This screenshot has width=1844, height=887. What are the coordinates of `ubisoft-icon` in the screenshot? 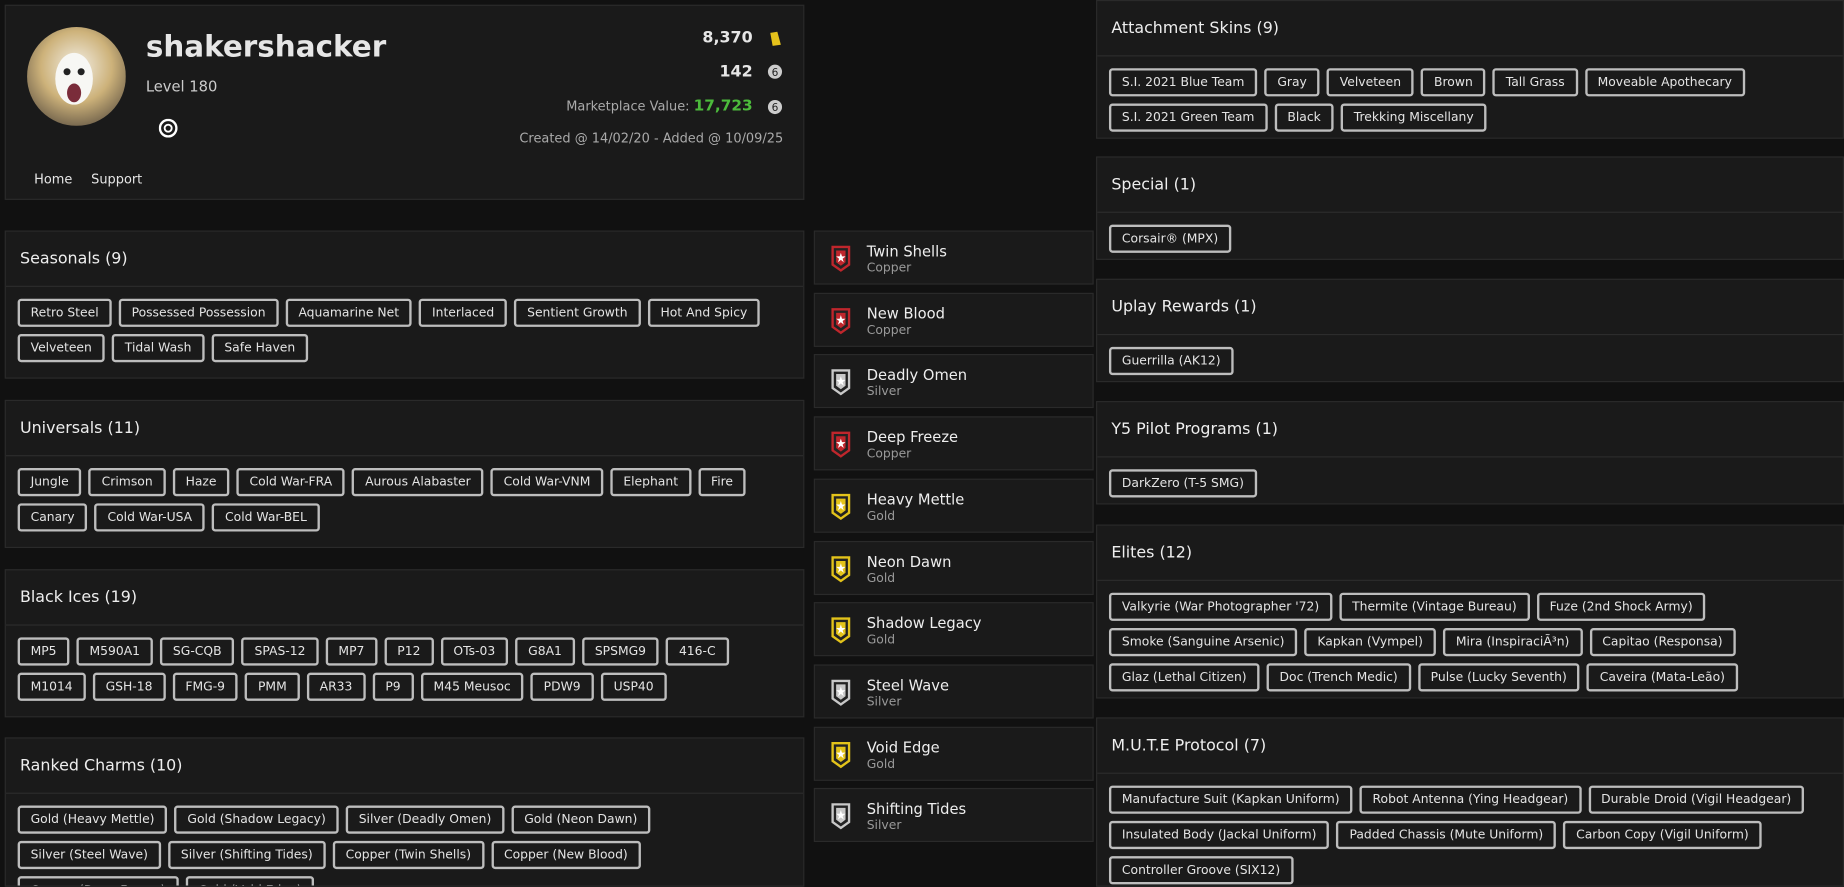 It's located at (168, 128).